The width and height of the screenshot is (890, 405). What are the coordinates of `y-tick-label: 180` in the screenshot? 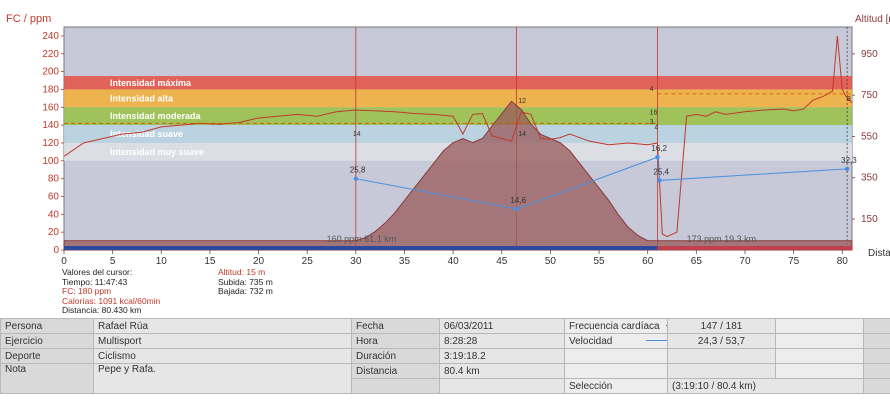 It's located at (50, 89).